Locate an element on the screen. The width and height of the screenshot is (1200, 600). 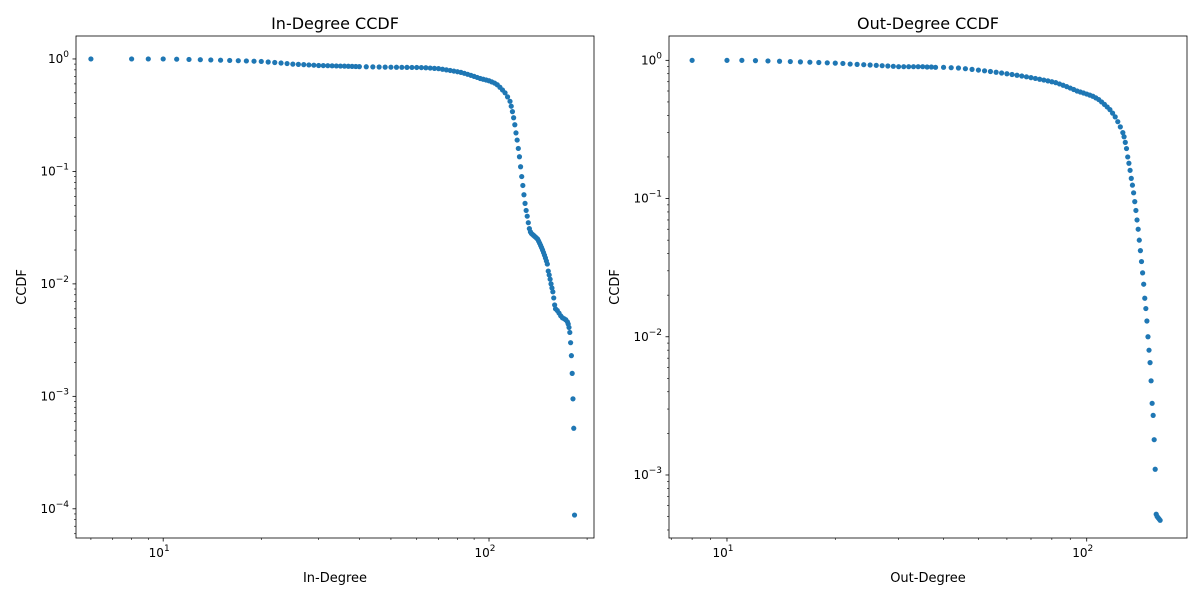
y-axis-label: CCDF is located at coordinates (615, 287).